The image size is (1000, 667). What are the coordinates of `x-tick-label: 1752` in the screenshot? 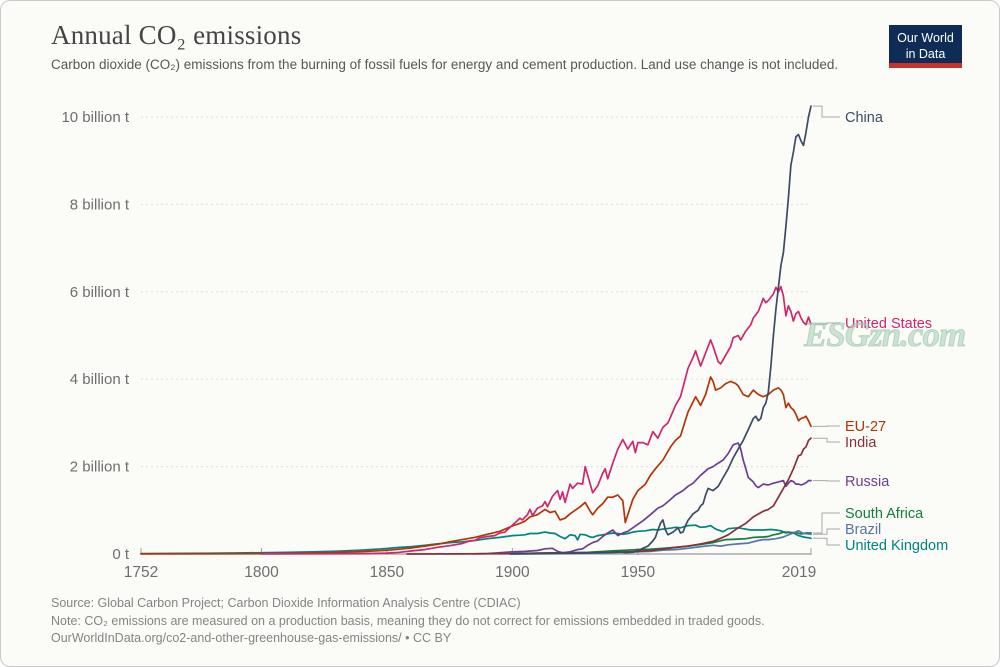 It's located at (141, 572).